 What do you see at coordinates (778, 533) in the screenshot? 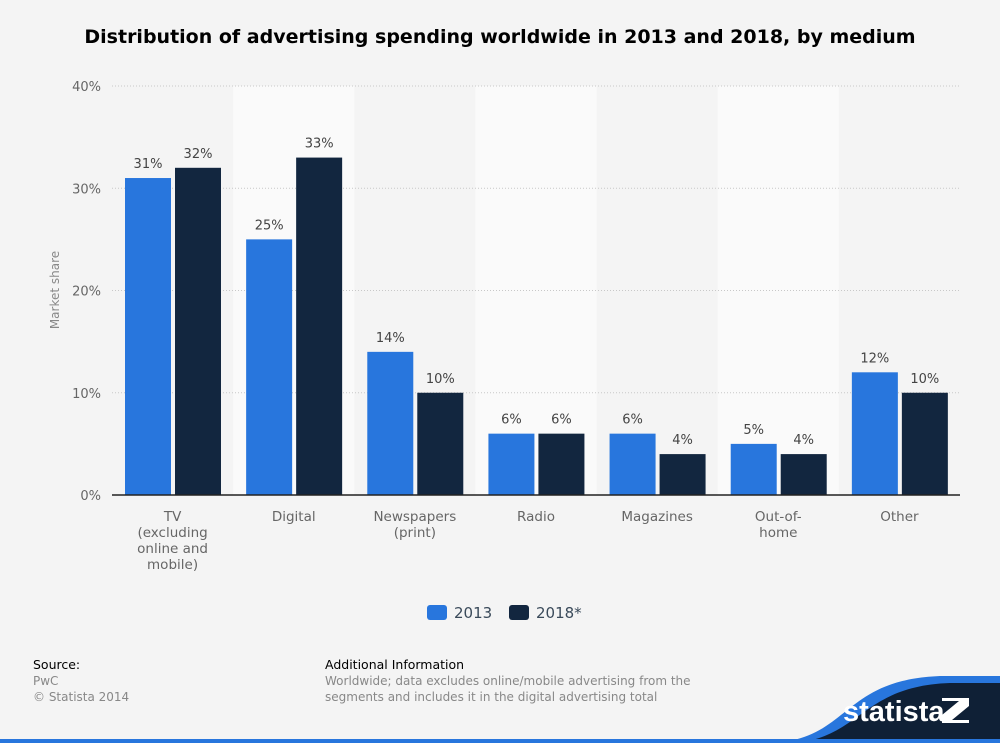
I see `x-tick-label: home` at bounding box center [778, 533].